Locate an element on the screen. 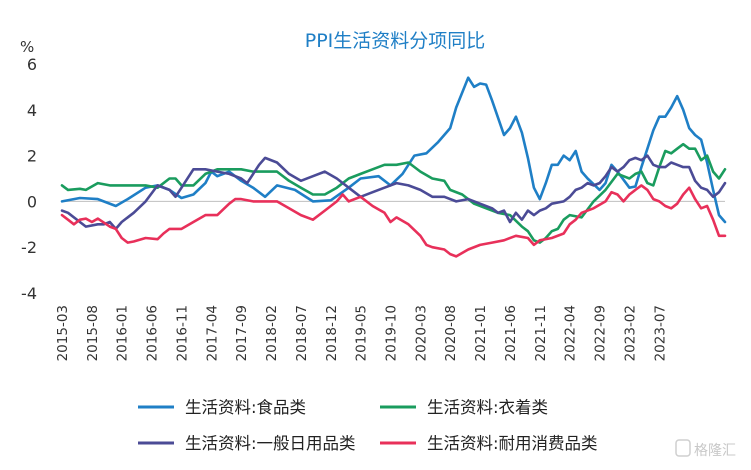  watermark-text: 格隆汇 is located at coordinates (715, 451).